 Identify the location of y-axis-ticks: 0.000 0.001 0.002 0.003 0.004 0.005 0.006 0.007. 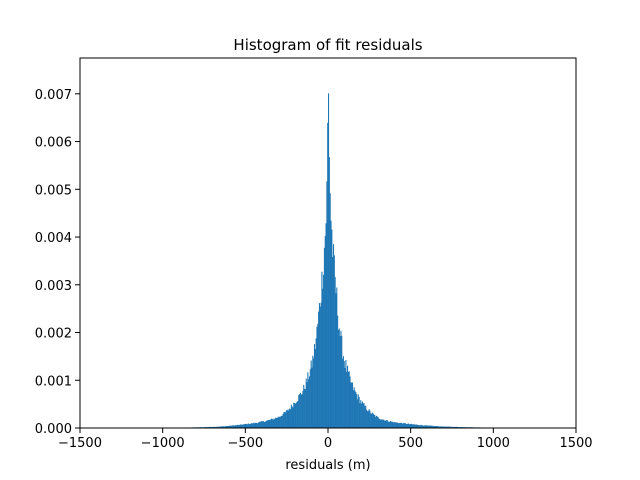
(57, 262).